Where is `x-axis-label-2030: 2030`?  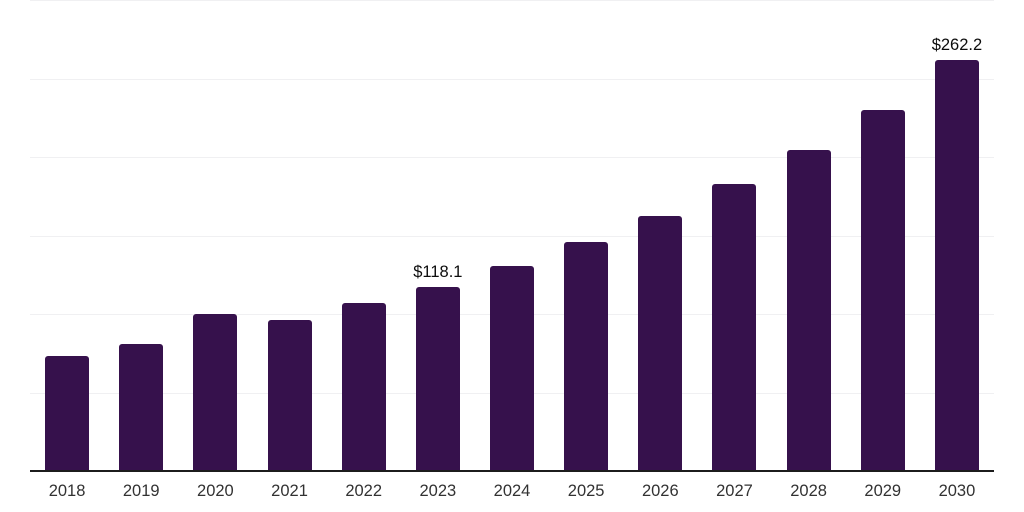
x-axis-label-2030: 2030 is located at coordinates (957, 491).